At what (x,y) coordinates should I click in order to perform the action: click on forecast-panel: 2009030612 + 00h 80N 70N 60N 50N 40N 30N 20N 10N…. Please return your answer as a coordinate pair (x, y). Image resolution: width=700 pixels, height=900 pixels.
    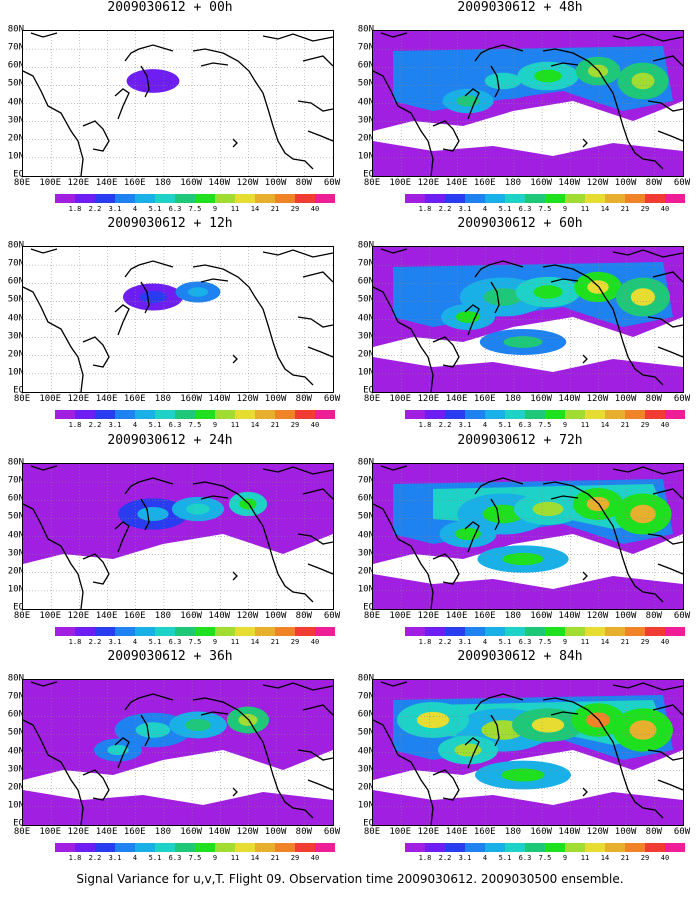
    Looking at the image, I should click on (170, 107).